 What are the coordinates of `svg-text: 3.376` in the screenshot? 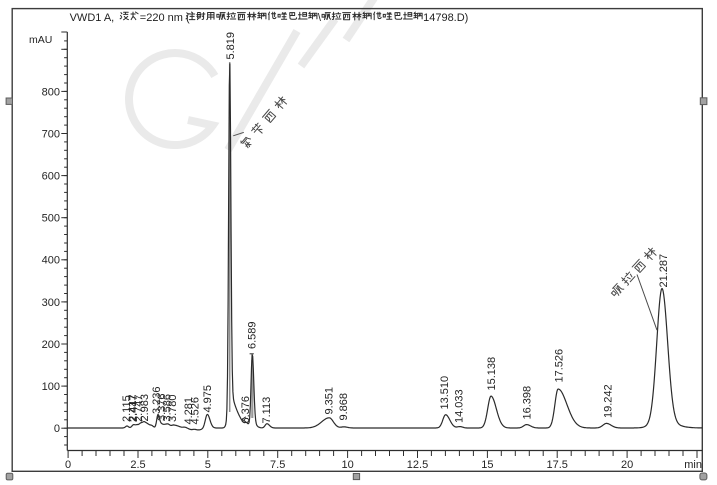 It's located at (162, 407).